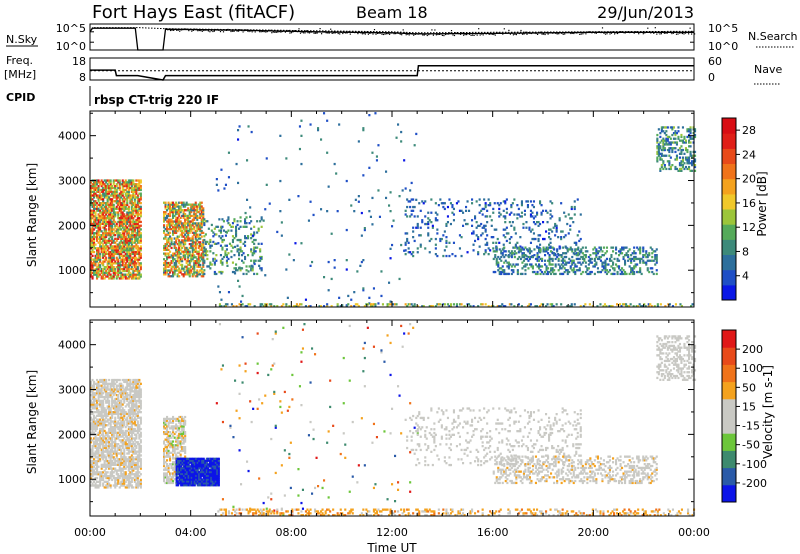 Image resolution: width=800 pixels, height=554 pixels. What do you see at coordinates (72, 181) in the screenshot?
I see `power-y-tick-label: 3000` at bounding box center [72, 181].